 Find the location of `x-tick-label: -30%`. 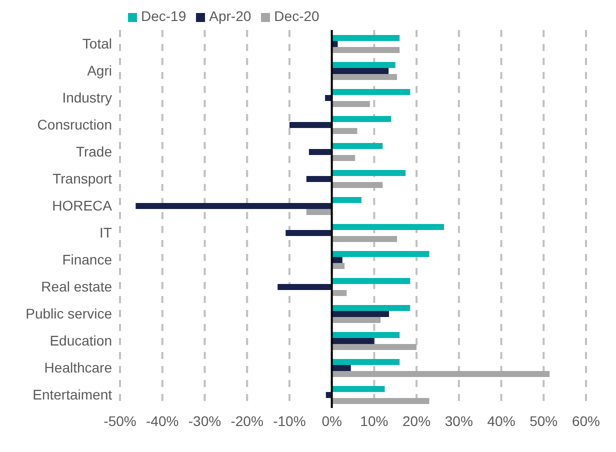

x-tick-label: -30% is located at coordinates (205, 420).